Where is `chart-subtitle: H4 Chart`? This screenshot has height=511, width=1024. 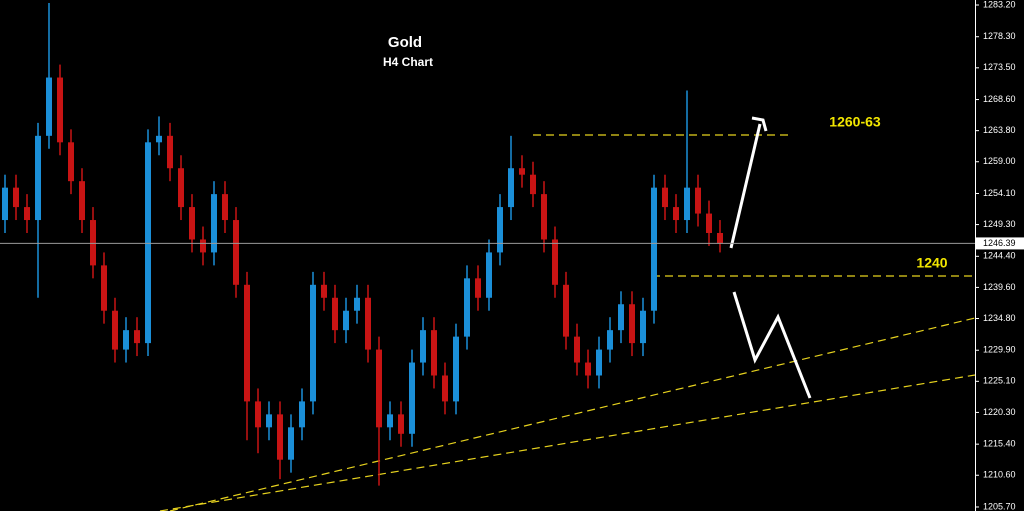 chart-subtitle: H4 Chart is located at coordinates (408, 62).